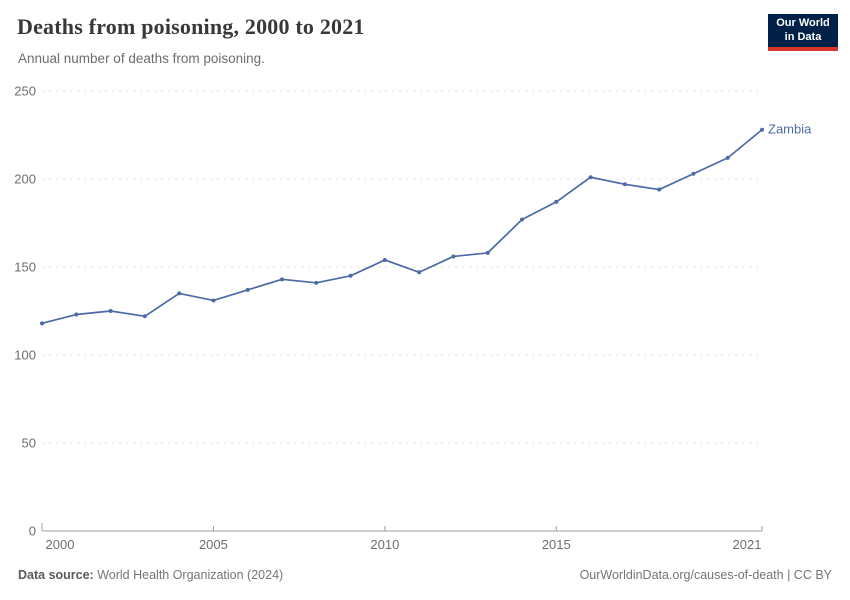 This screenshot has width=850, height=600. What do you see at coordinates (56, 575) in the screenshot?
I see `data-source-label: Data source:` at bounding box center [56, 575].